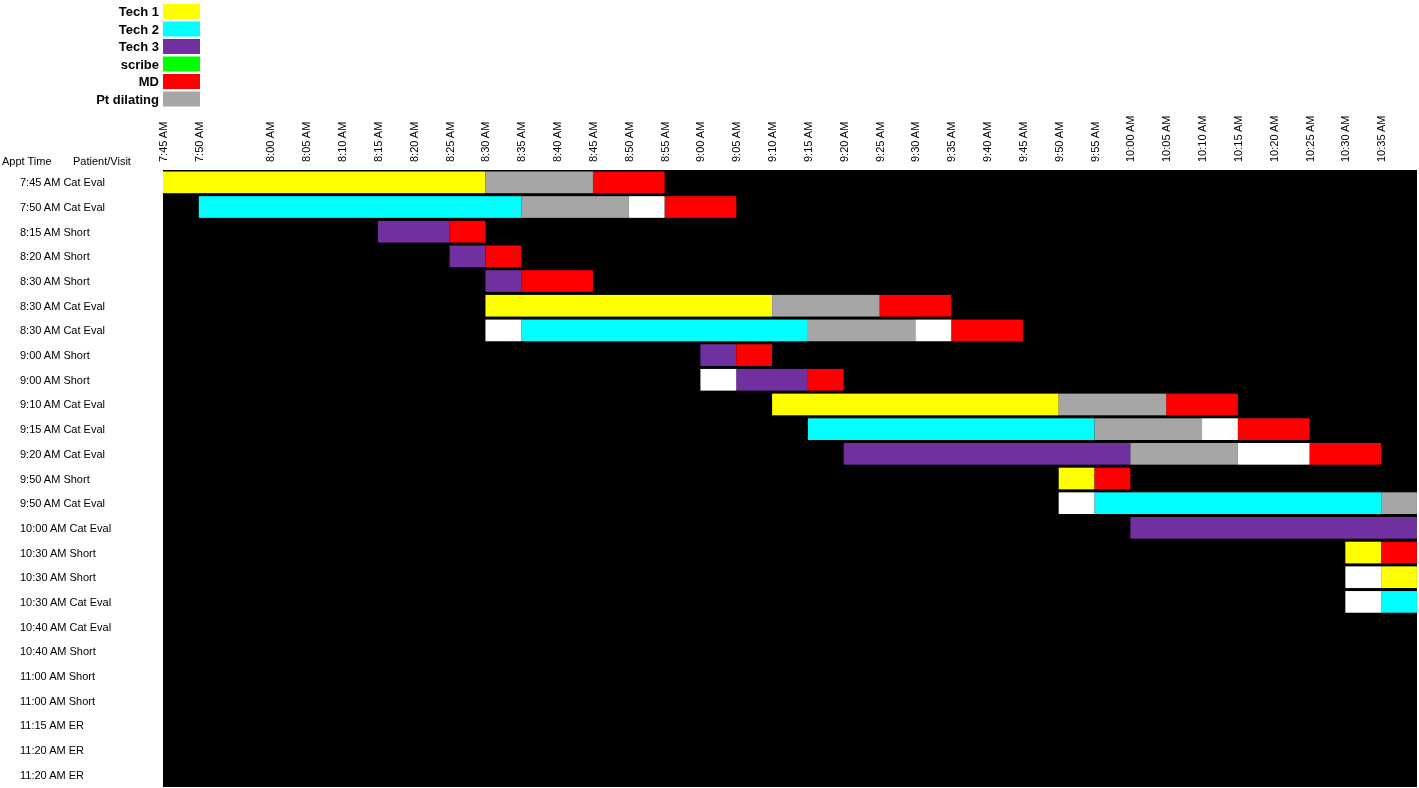 Image resolution: width=1419 pixels, height=788 pixels. Describe the element at coordinates (66, 527) in the screenshot. I see `y-tick-label: 10:00 AM Cat Eval` at that location.